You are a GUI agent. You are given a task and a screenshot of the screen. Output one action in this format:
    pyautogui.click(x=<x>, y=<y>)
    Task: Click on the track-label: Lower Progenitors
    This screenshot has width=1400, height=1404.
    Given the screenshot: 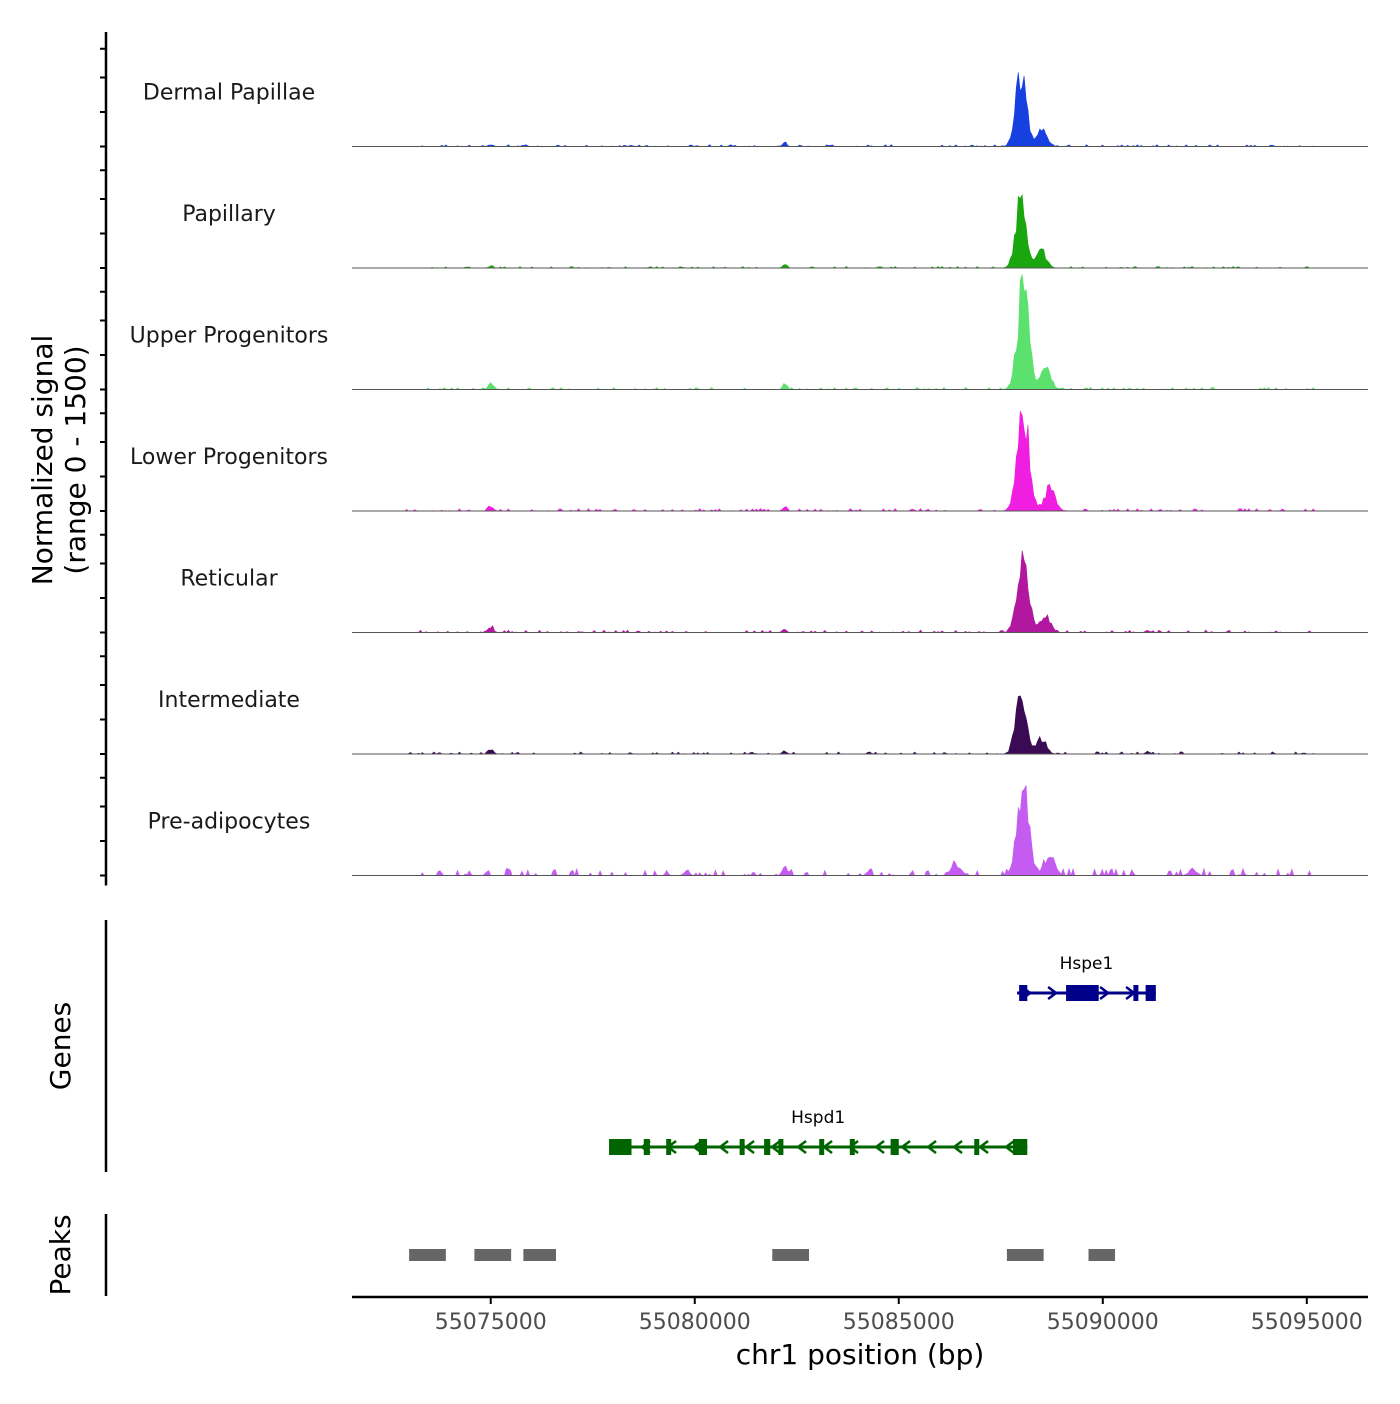 What is the action you would take?
    pyautogui.click(x=229, y=457)
    